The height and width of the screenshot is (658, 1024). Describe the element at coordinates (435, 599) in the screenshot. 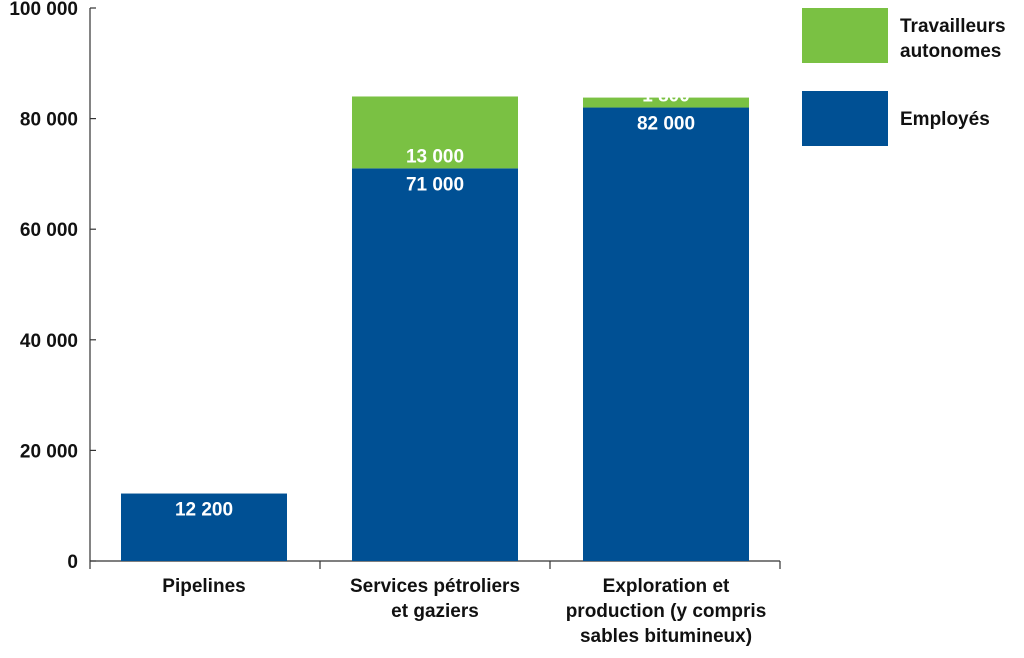

I see `category-label: Services pétroliers et gaziers` at that location.